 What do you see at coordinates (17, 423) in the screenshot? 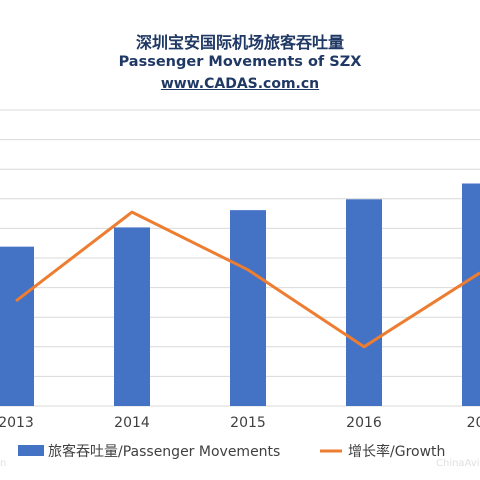
I see `x-tick-label: 2013` at bounding box center [17, 423].